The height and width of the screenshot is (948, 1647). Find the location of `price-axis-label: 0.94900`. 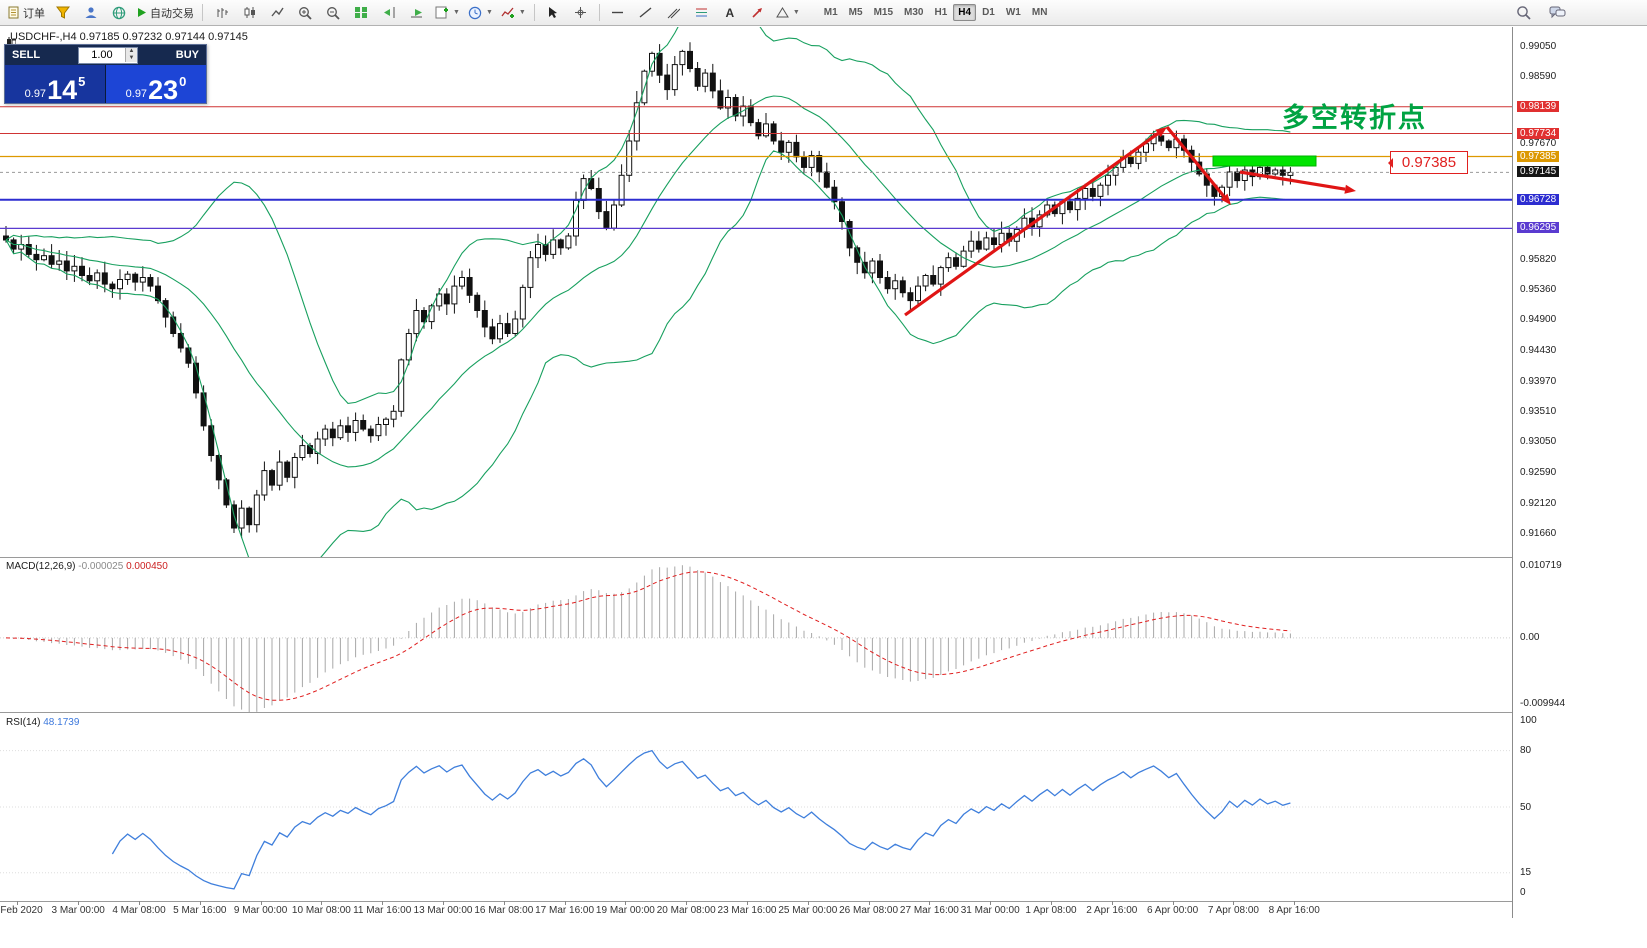

price-axis-label: 0.94900 is located at coordinates (1538, 320).